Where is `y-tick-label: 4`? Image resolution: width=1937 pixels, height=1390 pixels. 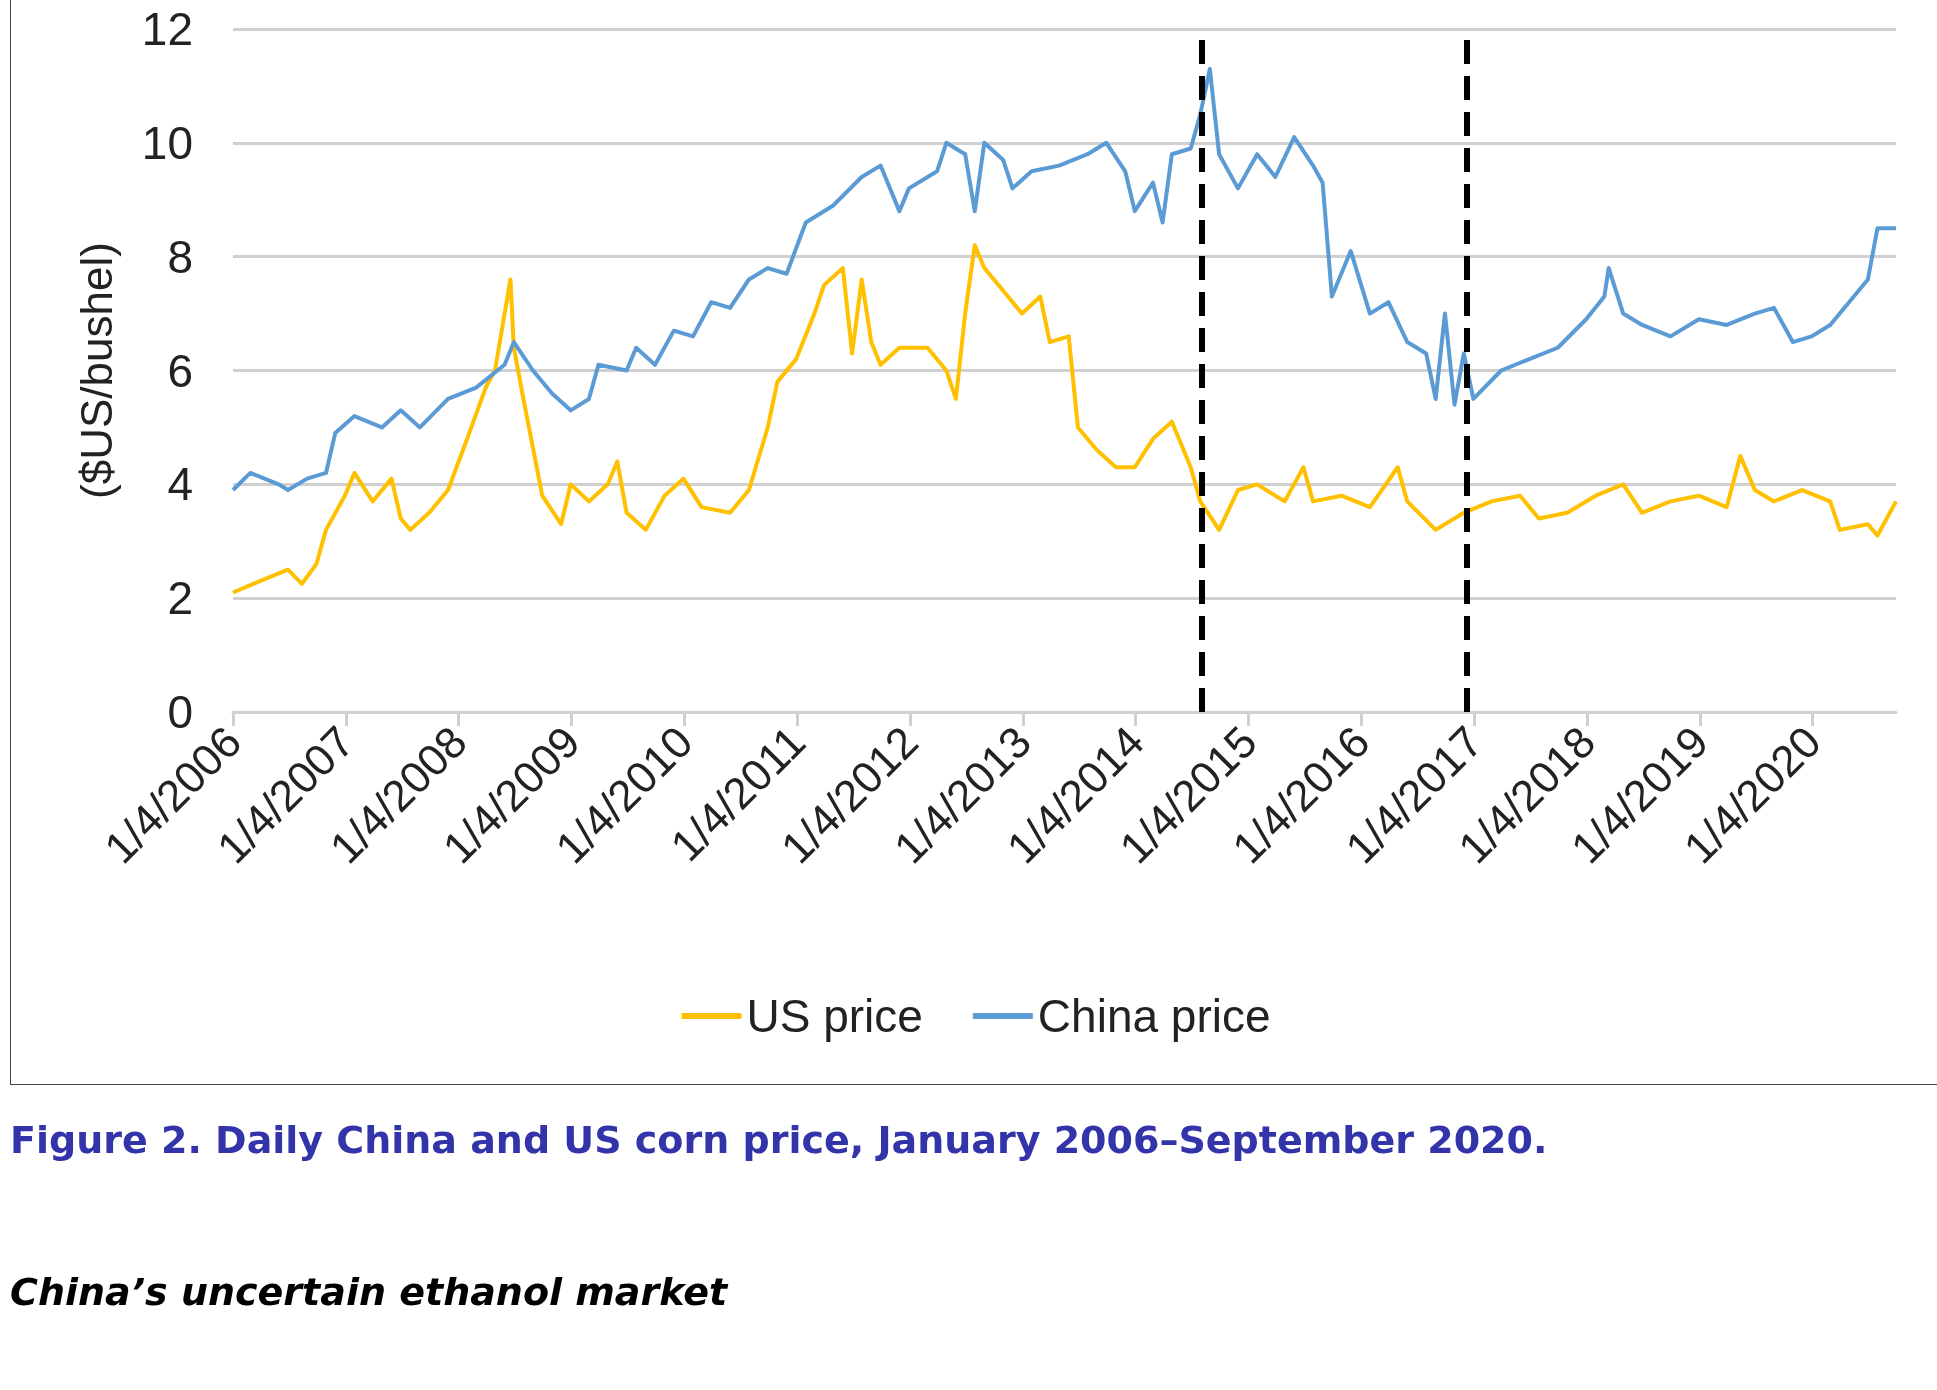
y-tick-label: 4 is located at coordinates (180, 484).